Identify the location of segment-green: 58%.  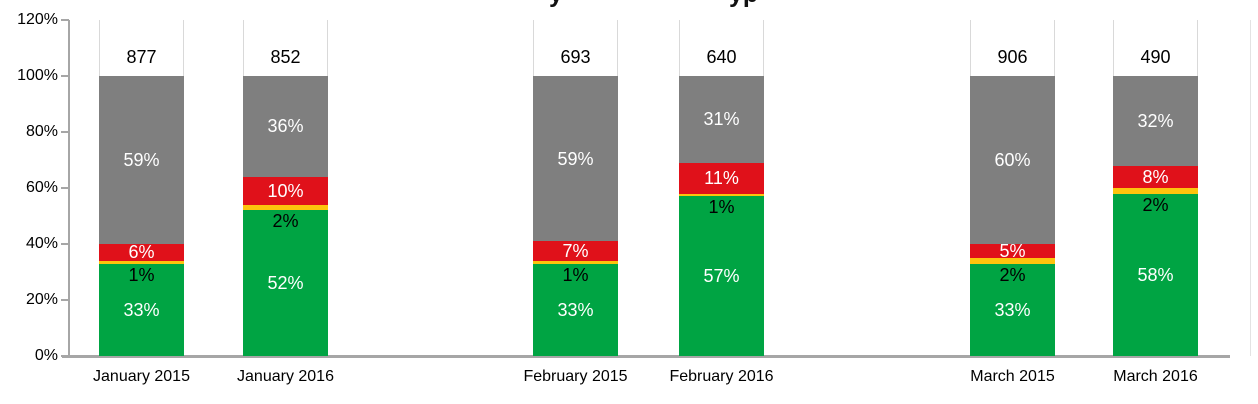
(1155, 274).